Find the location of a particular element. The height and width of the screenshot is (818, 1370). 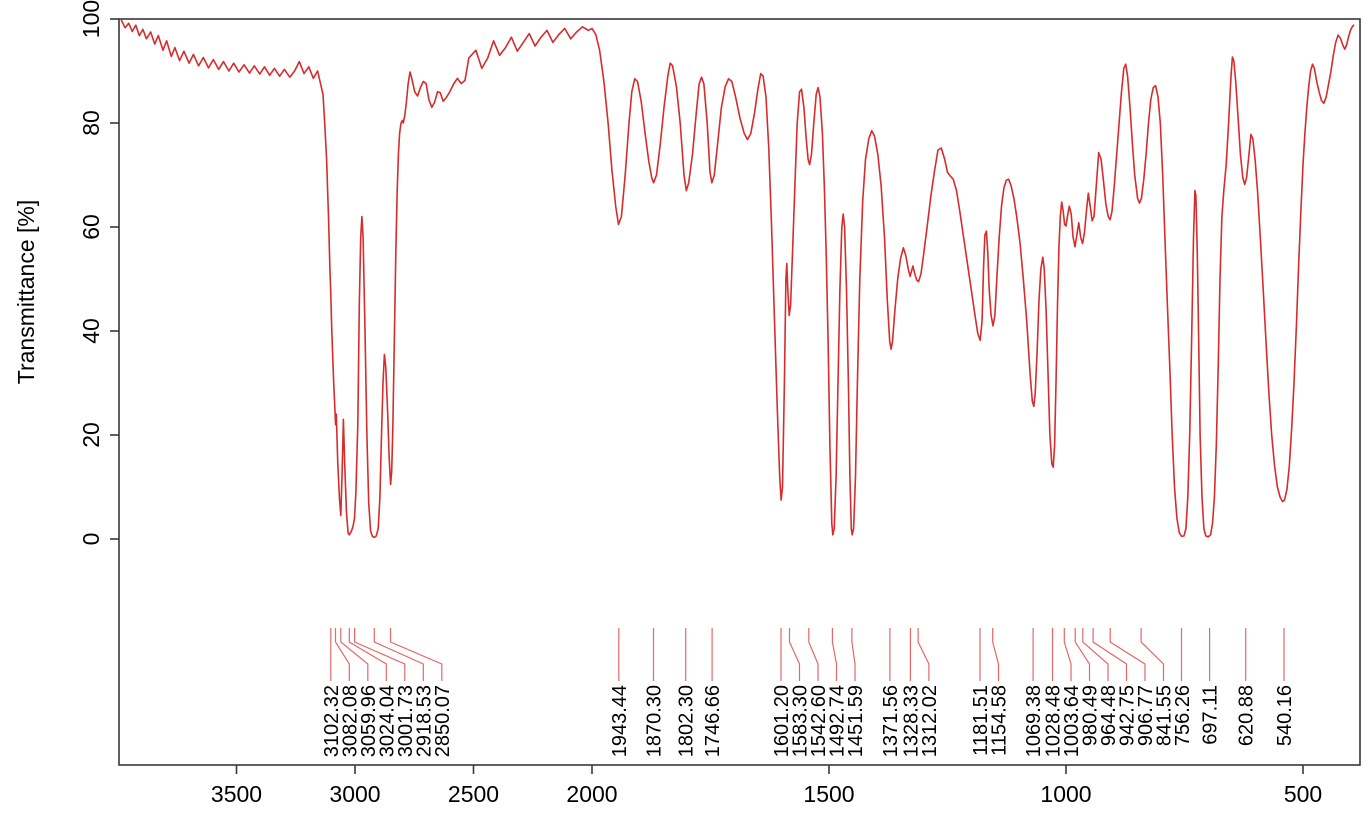

y-tick-label: 20 is located at coordinates (91, 435).